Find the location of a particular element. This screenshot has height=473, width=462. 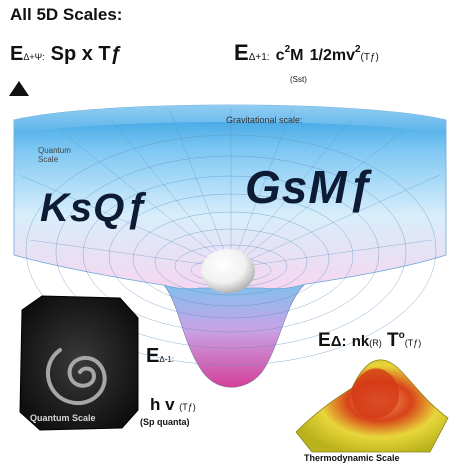

e-subscript: Δ+Ψ: is located at coordinates (34, 57).